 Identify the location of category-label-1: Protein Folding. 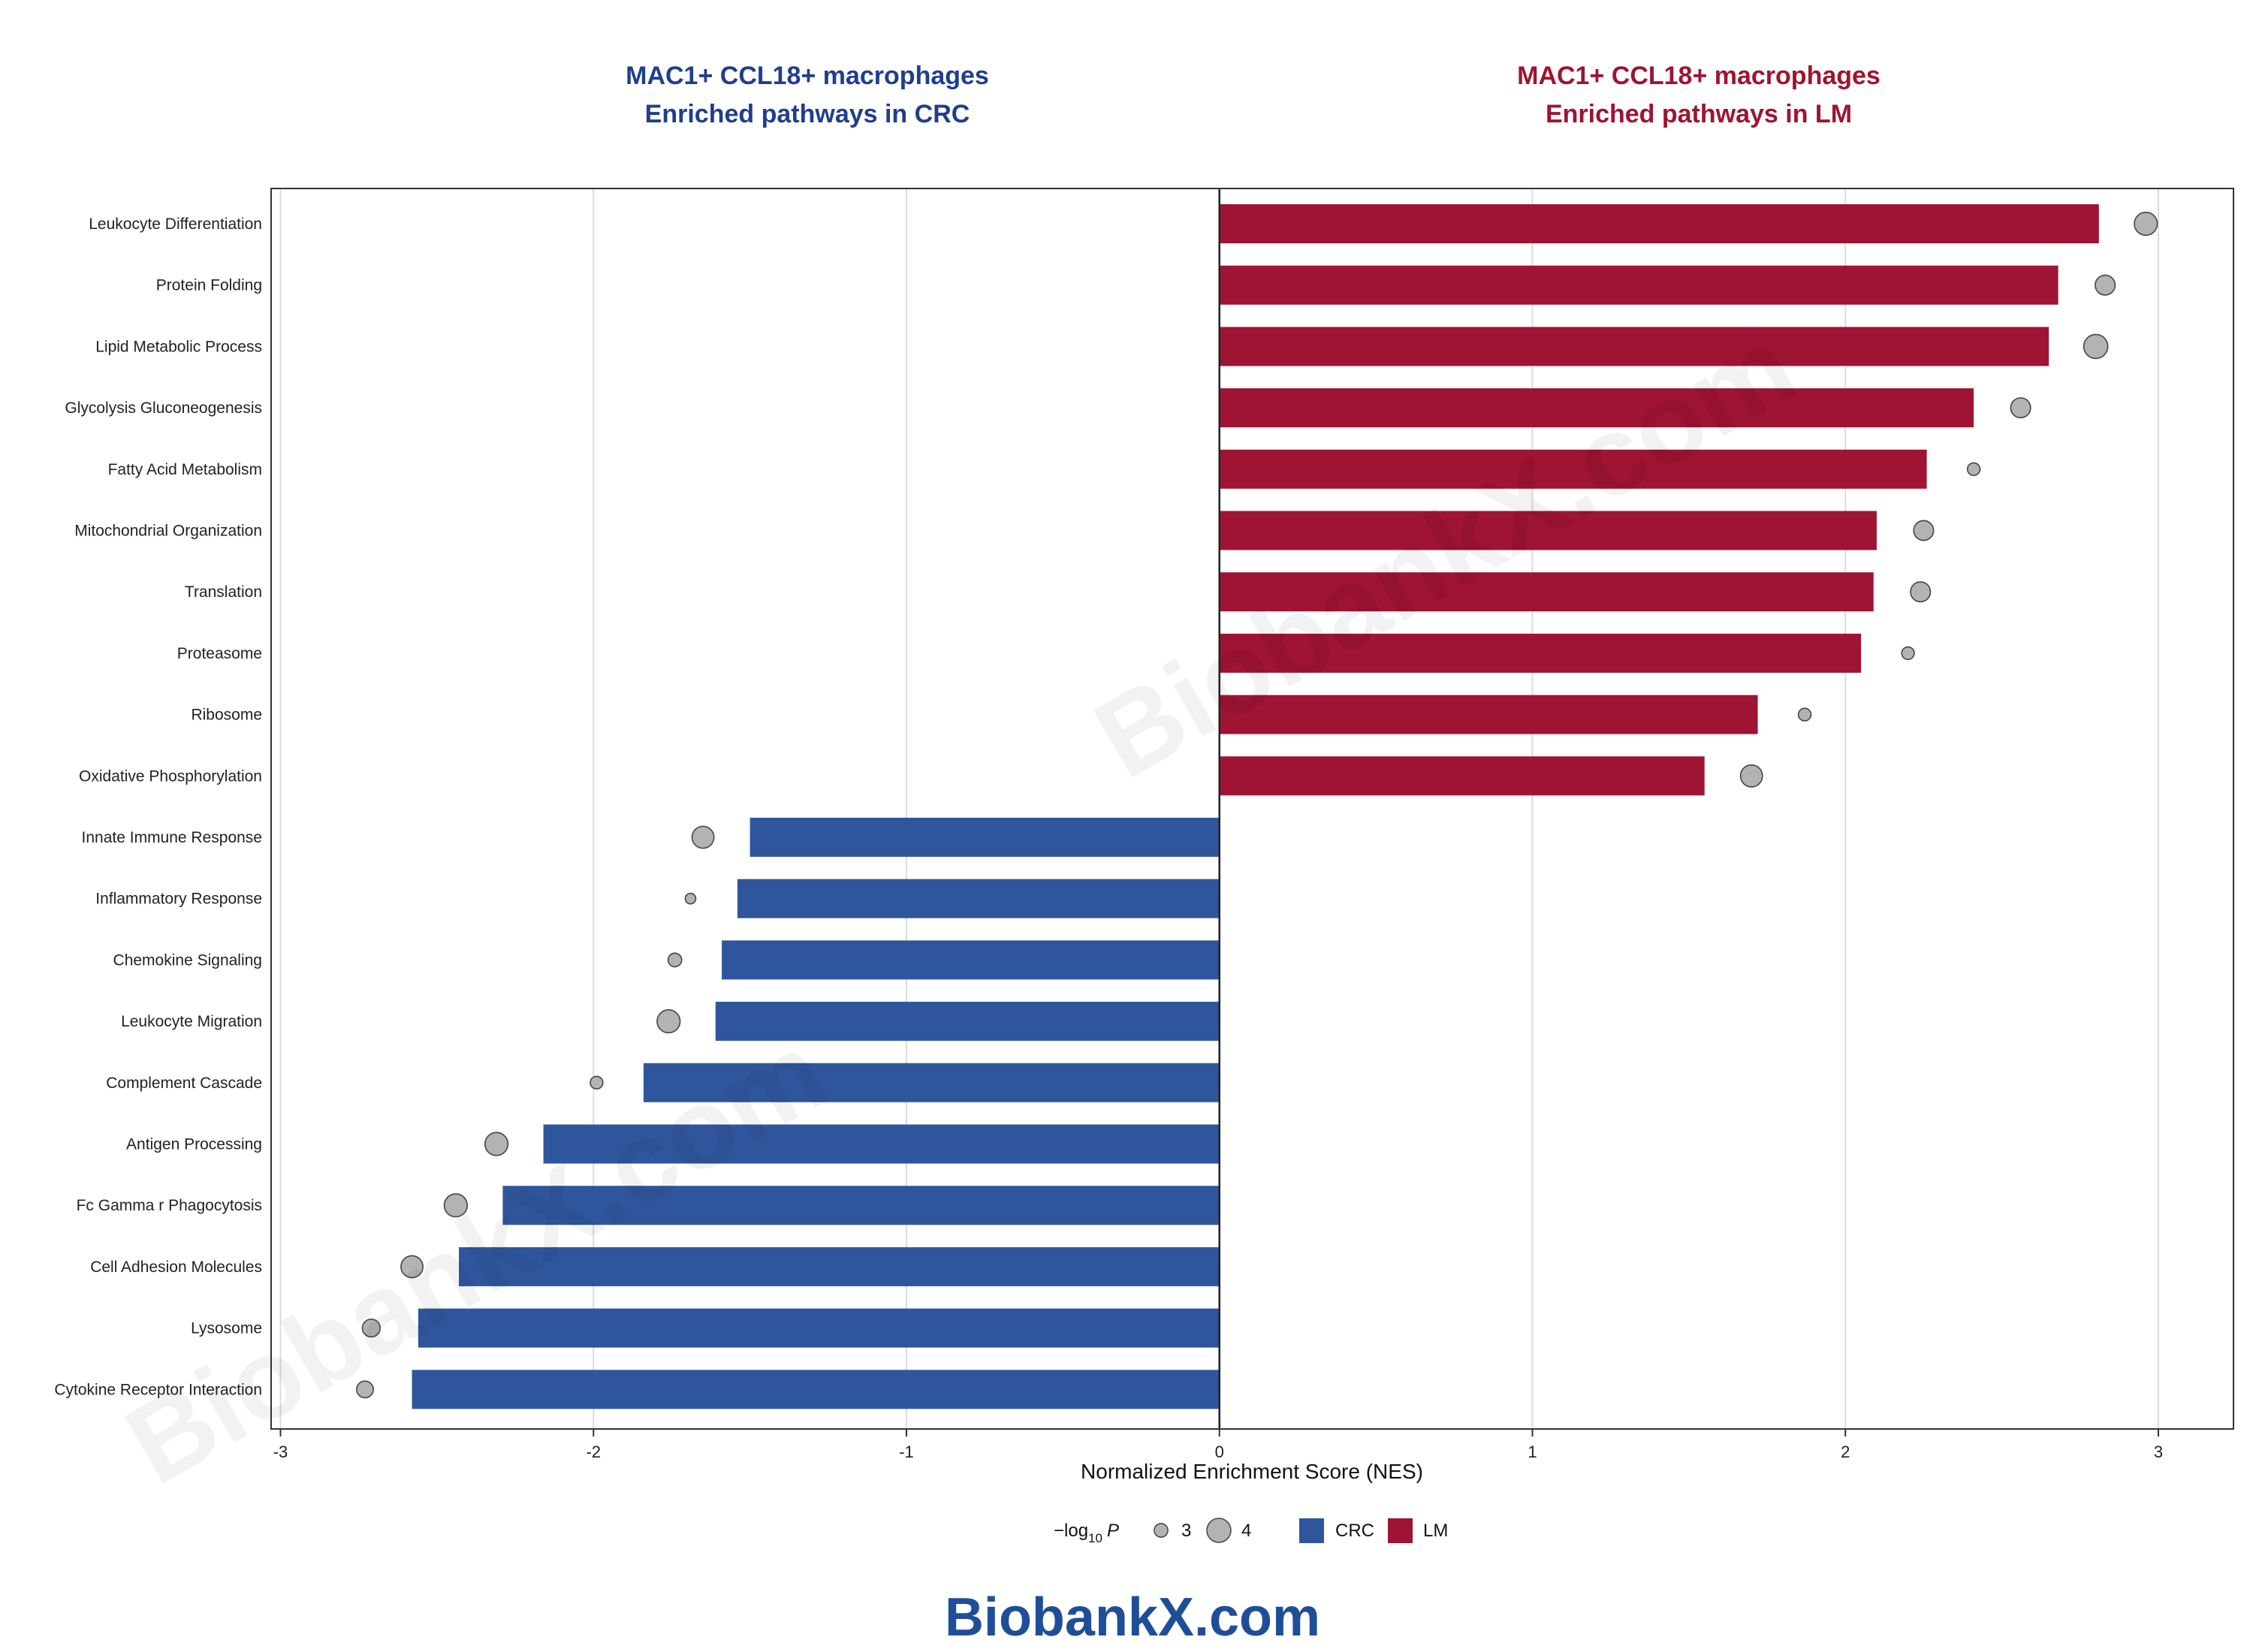
(209, 285).